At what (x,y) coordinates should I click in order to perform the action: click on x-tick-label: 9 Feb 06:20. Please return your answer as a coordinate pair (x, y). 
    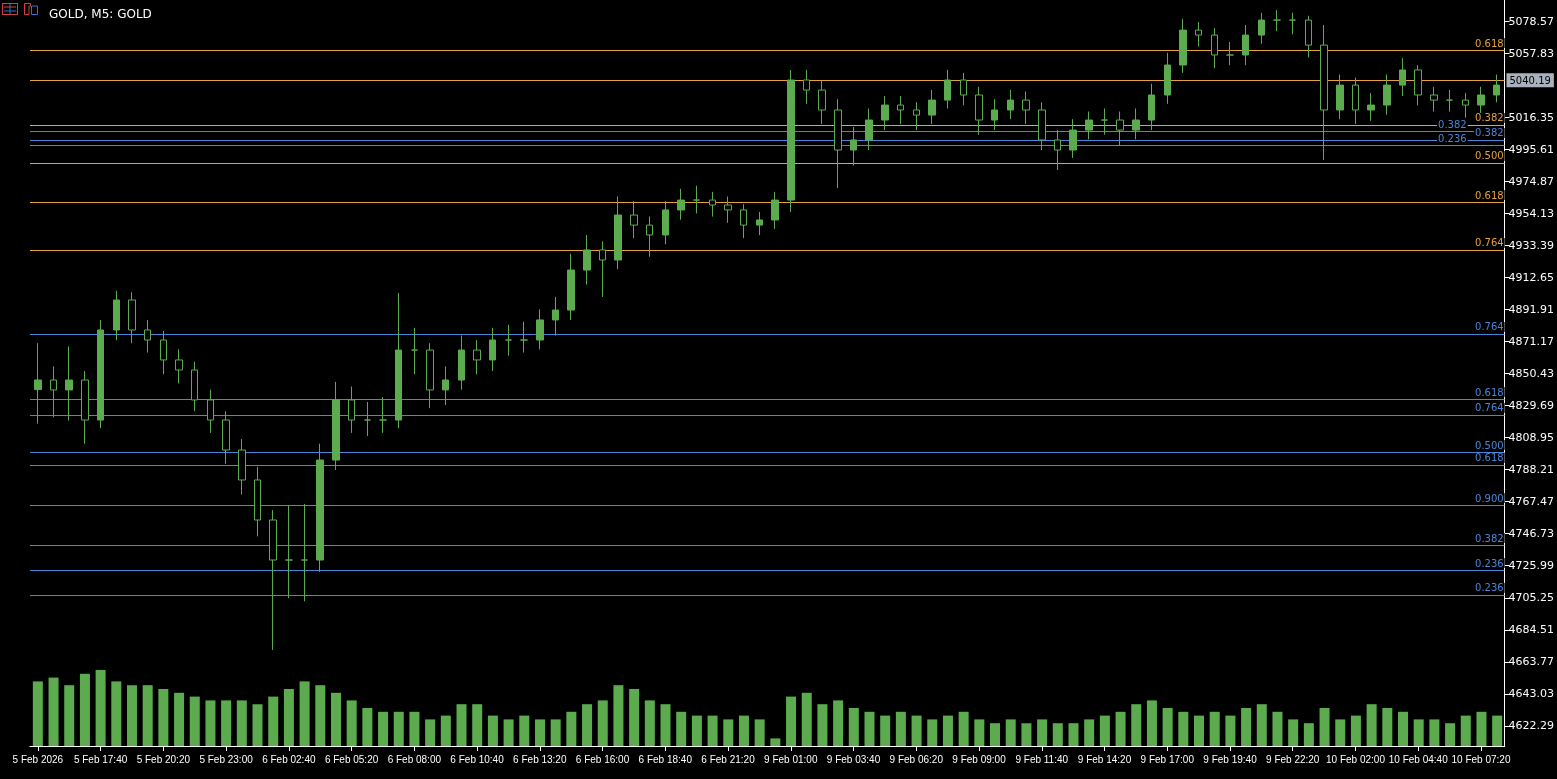
    Looking at the image, I should click on (916, 759).